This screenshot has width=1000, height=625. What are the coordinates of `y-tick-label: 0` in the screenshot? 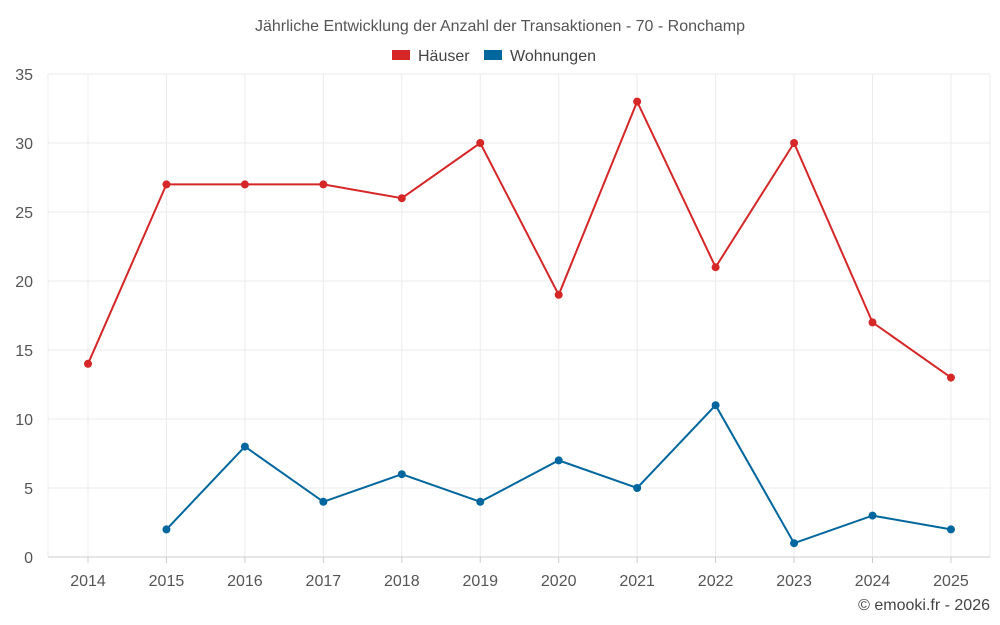 It's located at (28, 558).